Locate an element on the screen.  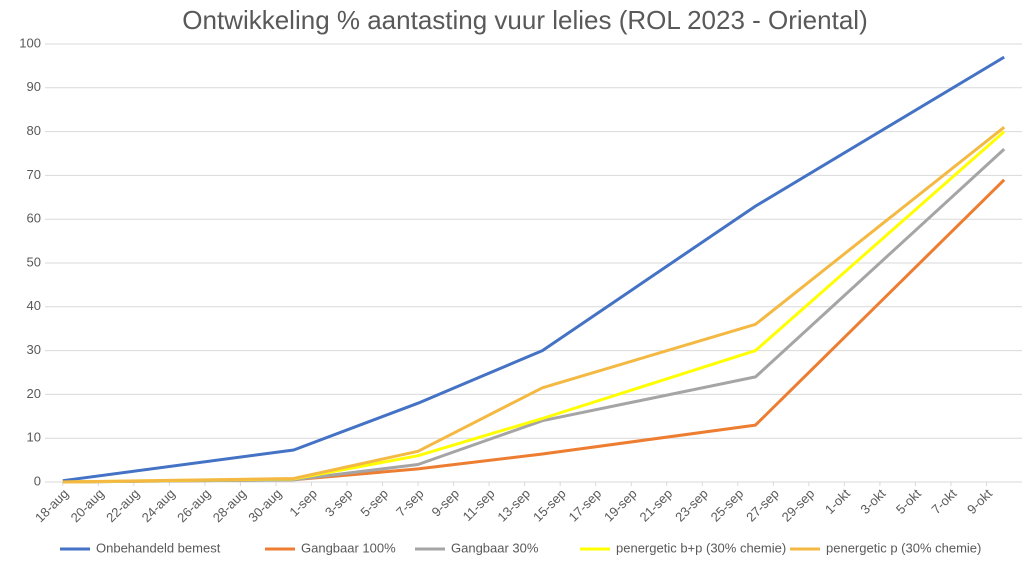
y-tick-label: 100 is located at coordinates (30, 42).